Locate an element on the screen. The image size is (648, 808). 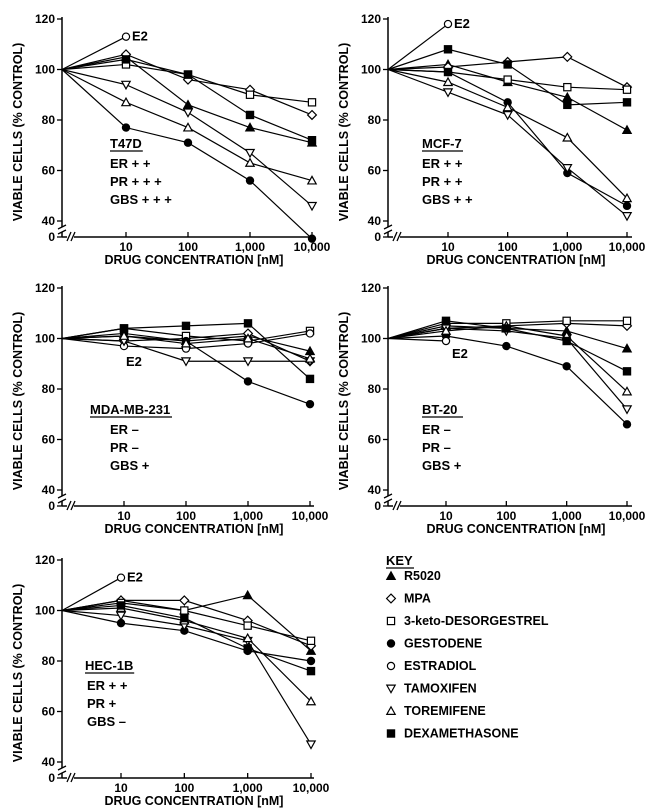
receptor-status: GBS + + + is located at coordinates (141, 199).